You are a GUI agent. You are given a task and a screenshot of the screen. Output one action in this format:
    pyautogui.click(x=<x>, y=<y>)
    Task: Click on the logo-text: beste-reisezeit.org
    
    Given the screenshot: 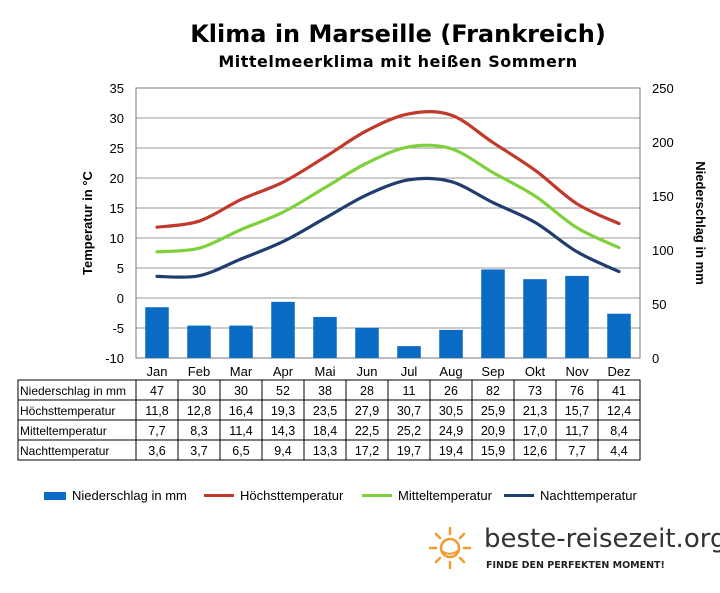 What is the action you would take?
    pyautogui.click(x=602, y=539)
    